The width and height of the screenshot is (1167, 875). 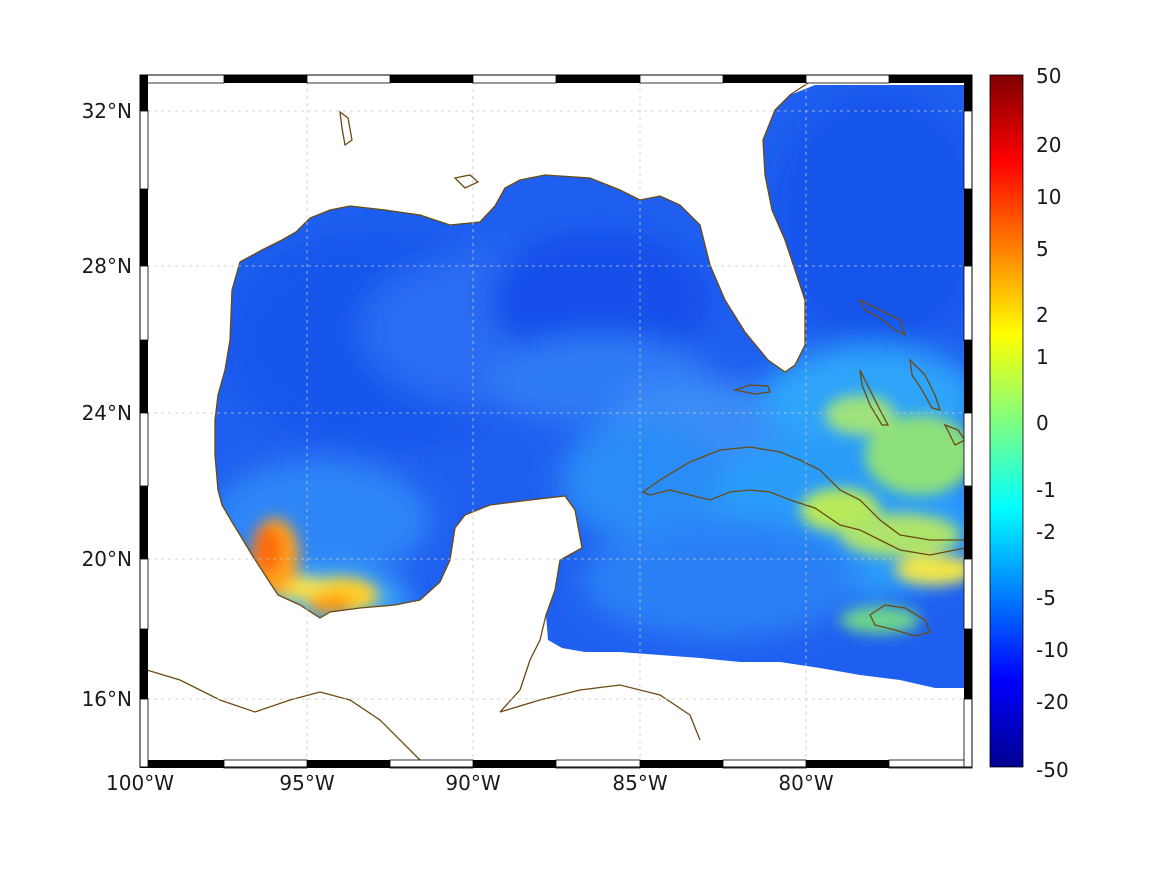 I want to click on lon-tick-labels: 100°W 95°W 90°W 85°W 80°W, so click(x=470, y=783).